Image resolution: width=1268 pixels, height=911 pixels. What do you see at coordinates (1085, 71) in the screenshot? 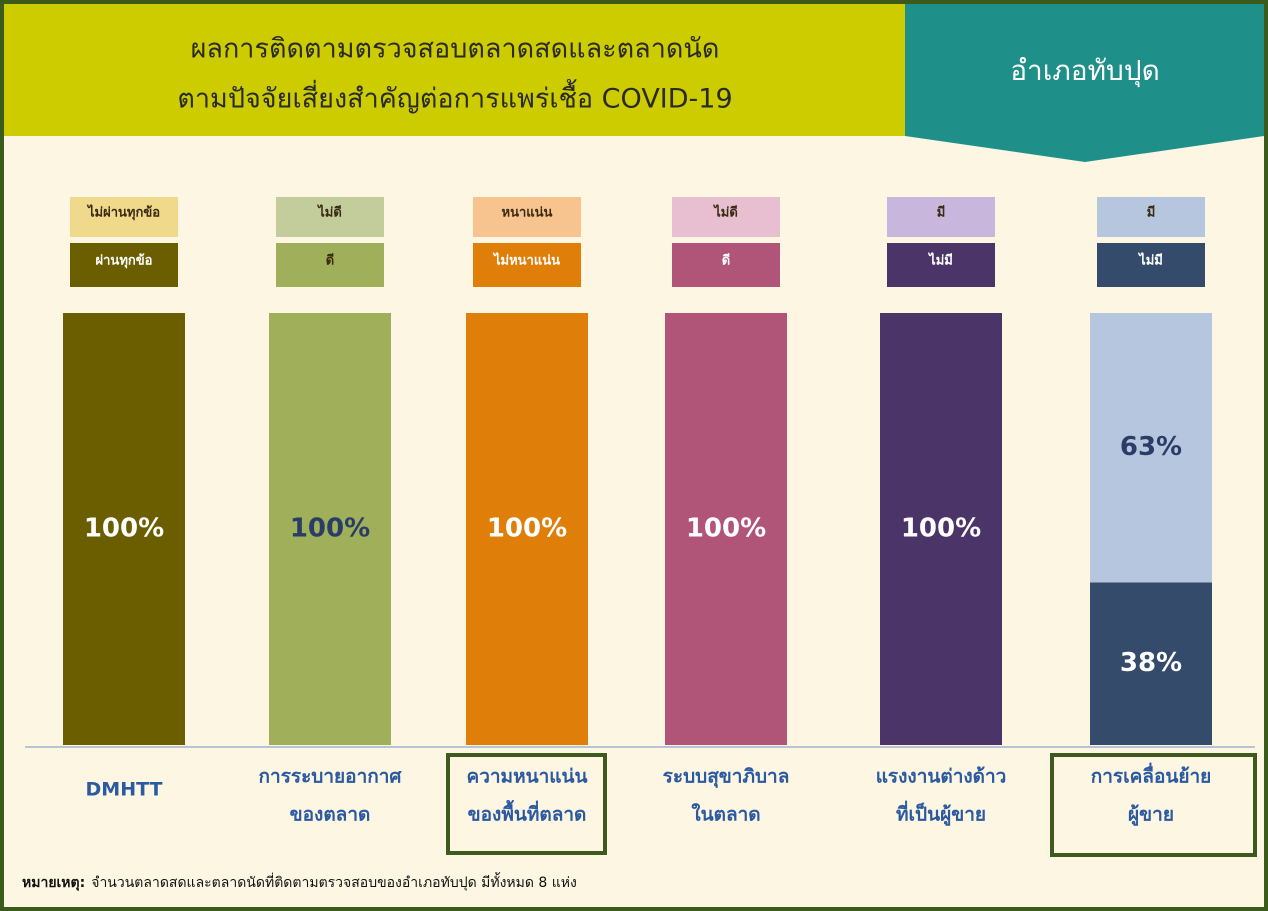
I see `district-title: อำเภอทับปุด` at bounding box center [1085, 71].